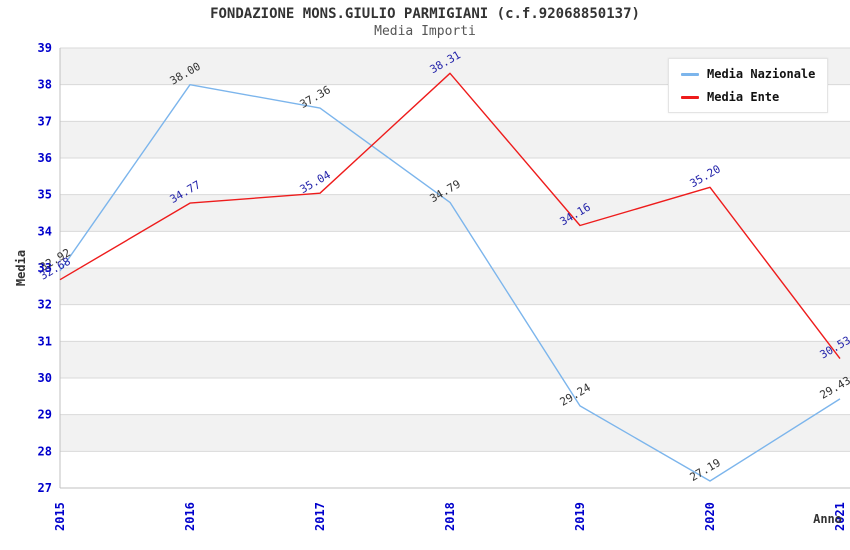 Image resolution: width=850 pixels, height=550 pixels. I want to click on legend-label: Media Nazionale, so click(761, 74).